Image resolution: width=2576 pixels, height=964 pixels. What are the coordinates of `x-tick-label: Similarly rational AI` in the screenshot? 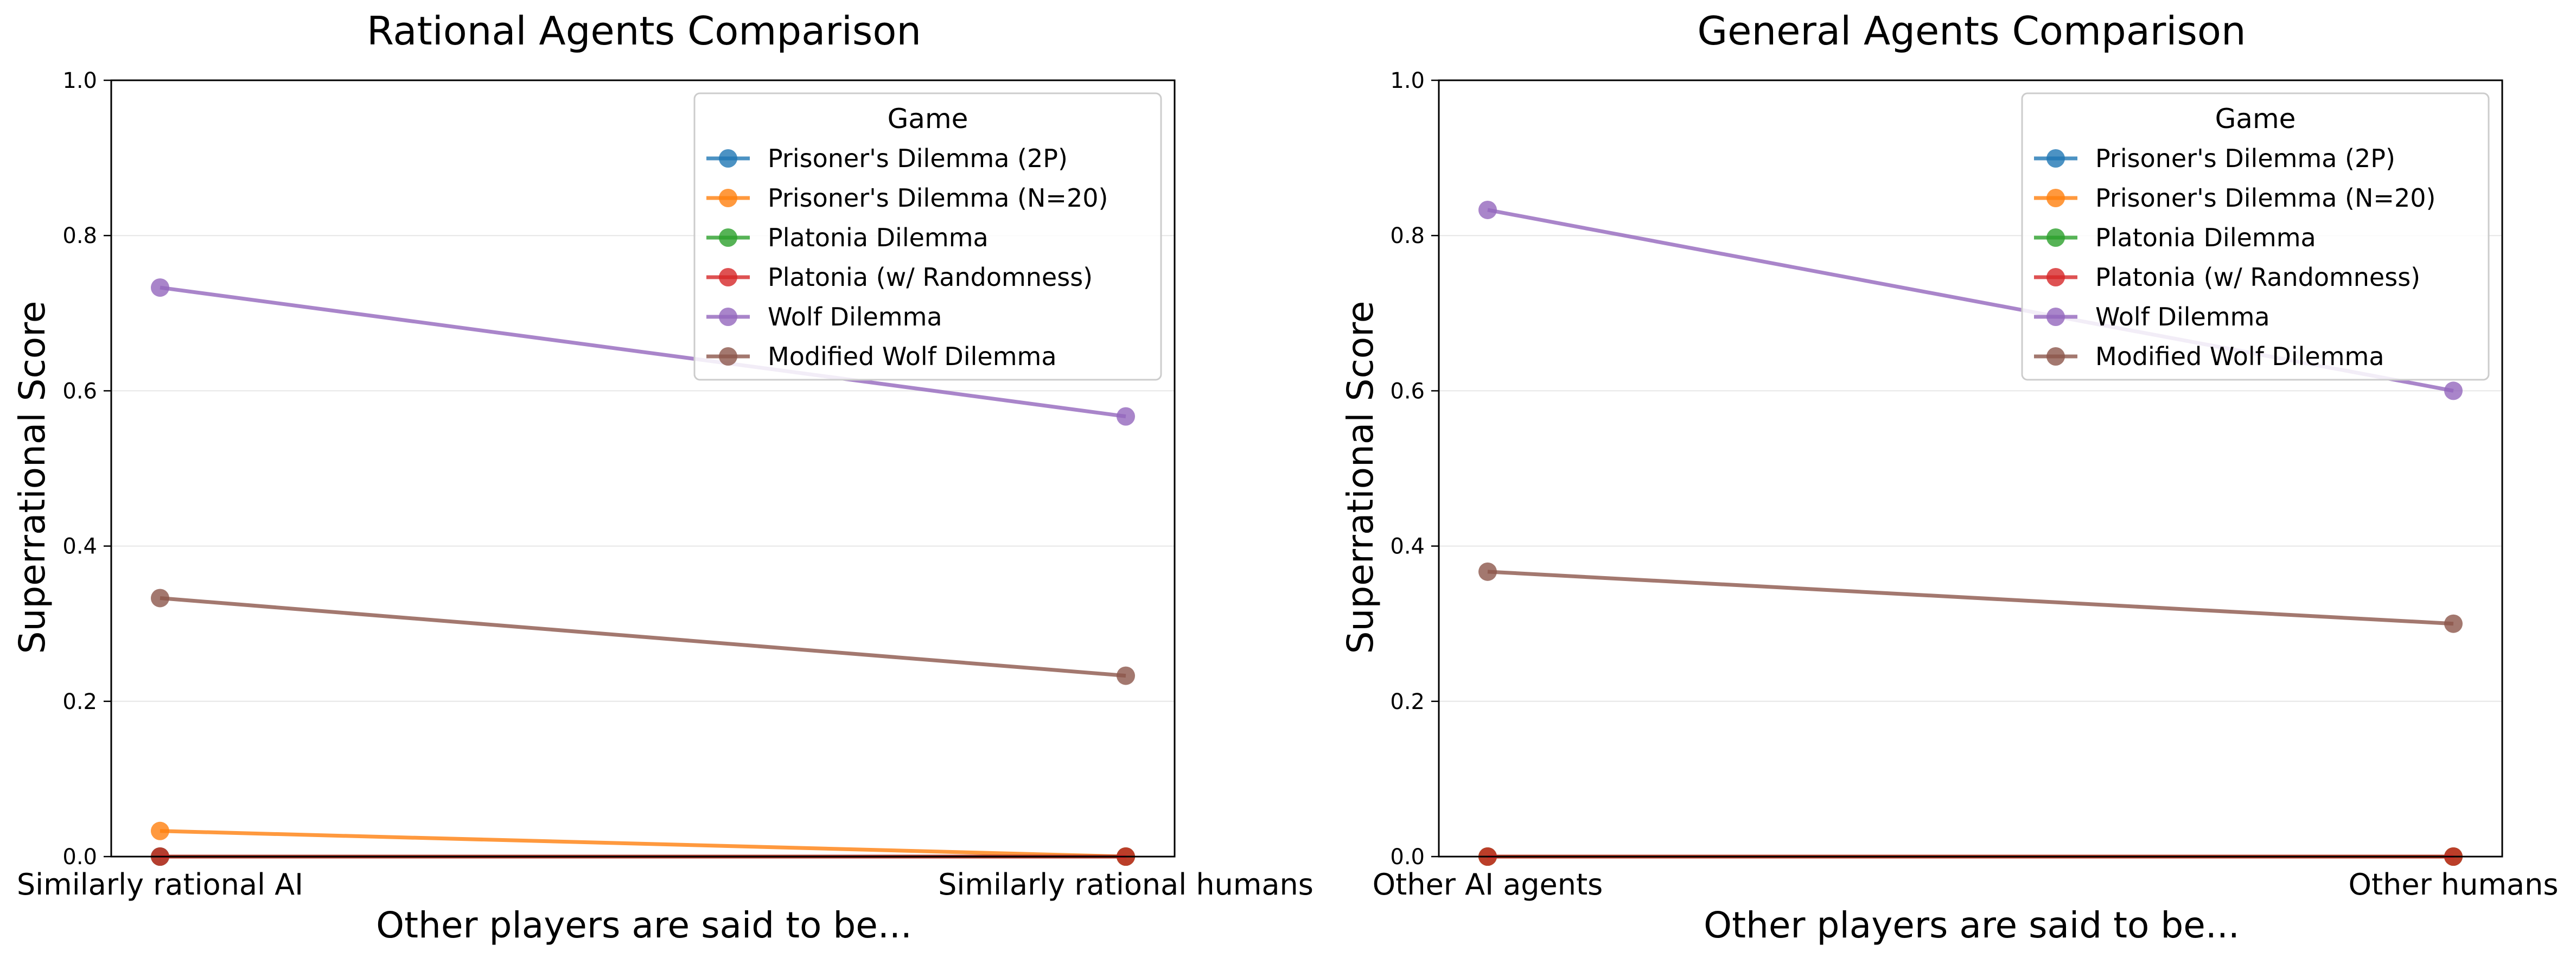 It's located at (160, 885).